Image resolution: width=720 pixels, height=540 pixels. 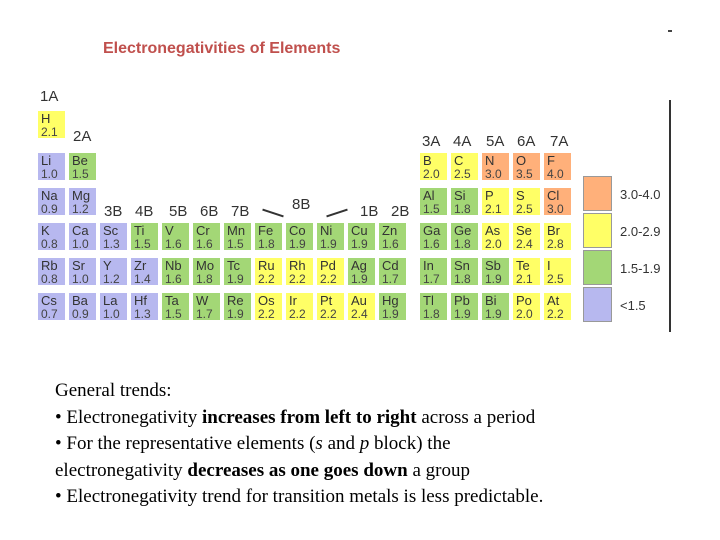 I want to click on element-symbol: Ru, so click(x=266, y=265).